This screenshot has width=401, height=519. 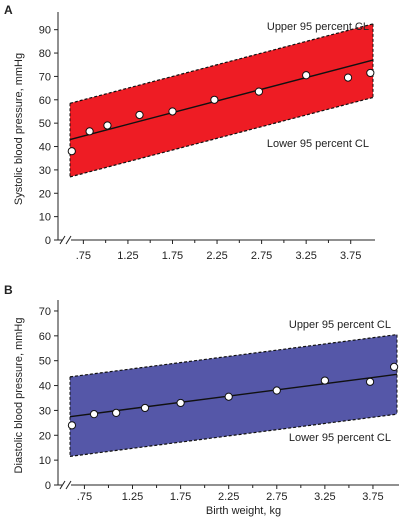 I want to click on upper-cl-line, so click(x=221, y=63).